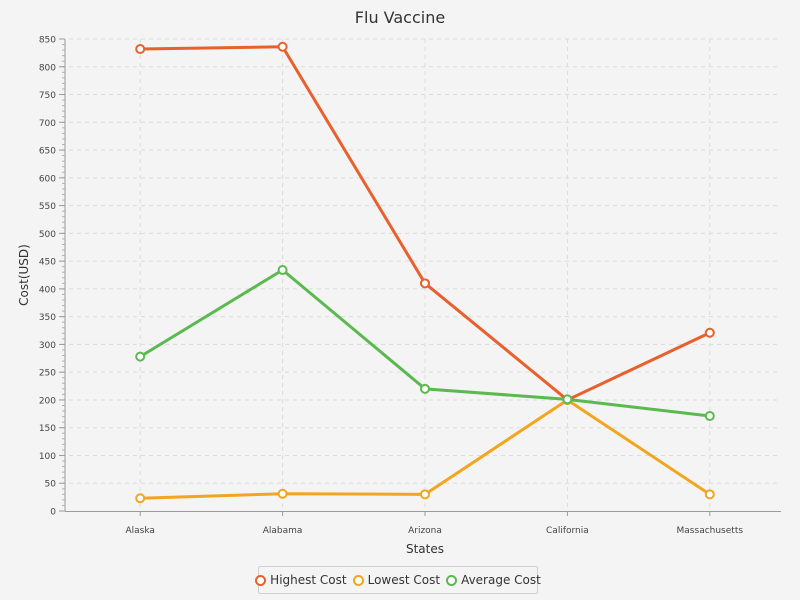 The height and width of the screenshot is (600, 800). Describe the element at coordinates (47, 401) in the screenshot. I see `y-tick-label: 200` at that location.